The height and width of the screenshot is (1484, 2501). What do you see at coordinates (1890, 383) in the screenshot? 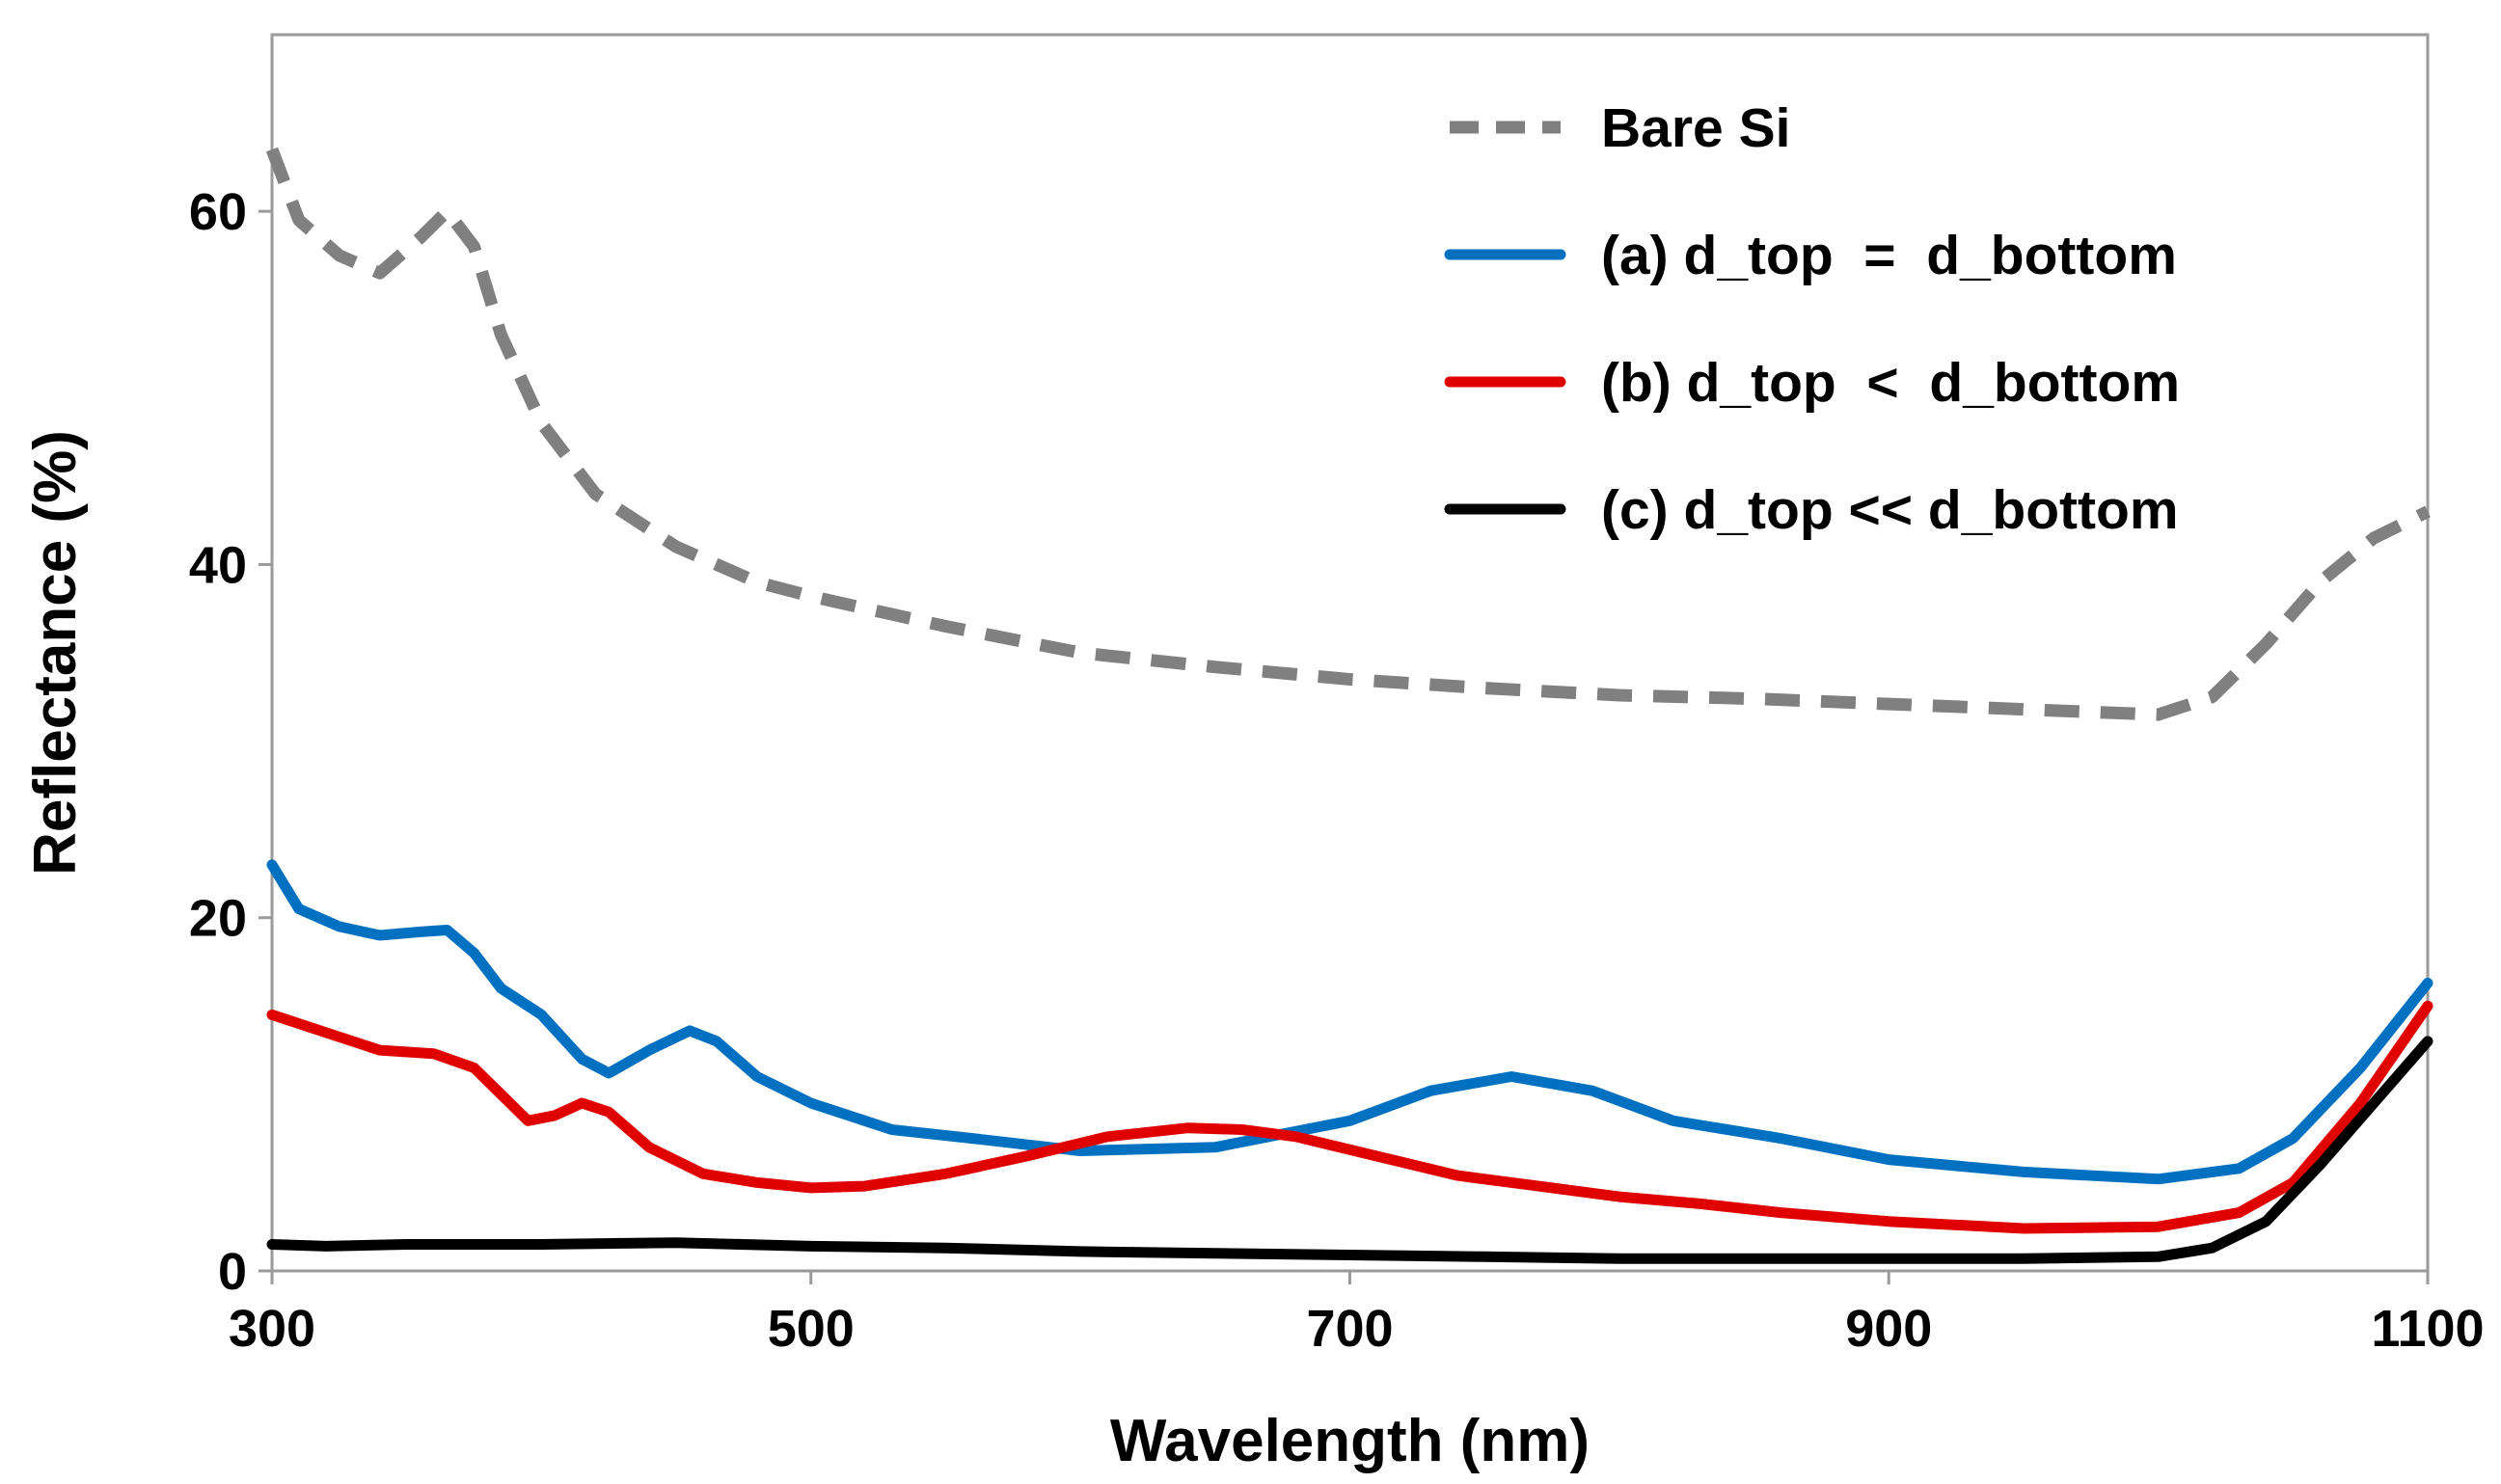
I see `legend-label-2: (b) d_top < d_bottom` at bounding box center [1890, 383].